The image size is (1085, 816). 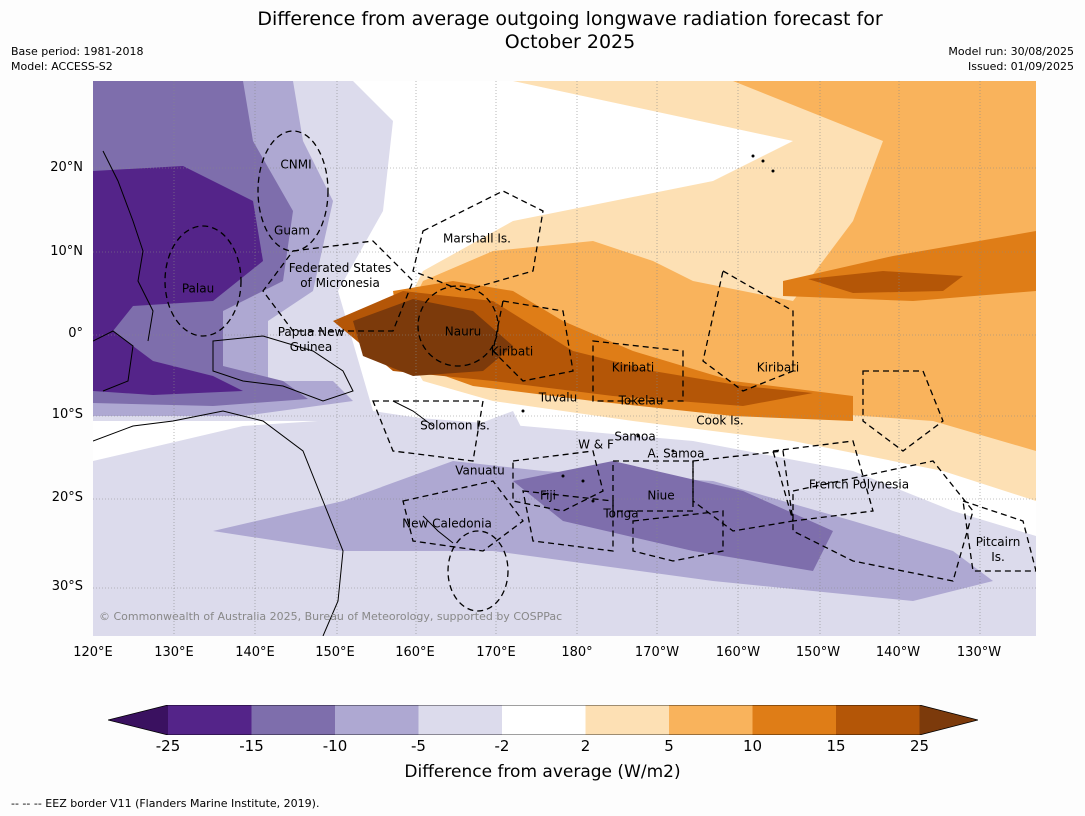 What do you see at coordinates (210, 720) in the screenshot?
I see `colorbar-bin-neg25-neg15` at bounding box center [210, 720].